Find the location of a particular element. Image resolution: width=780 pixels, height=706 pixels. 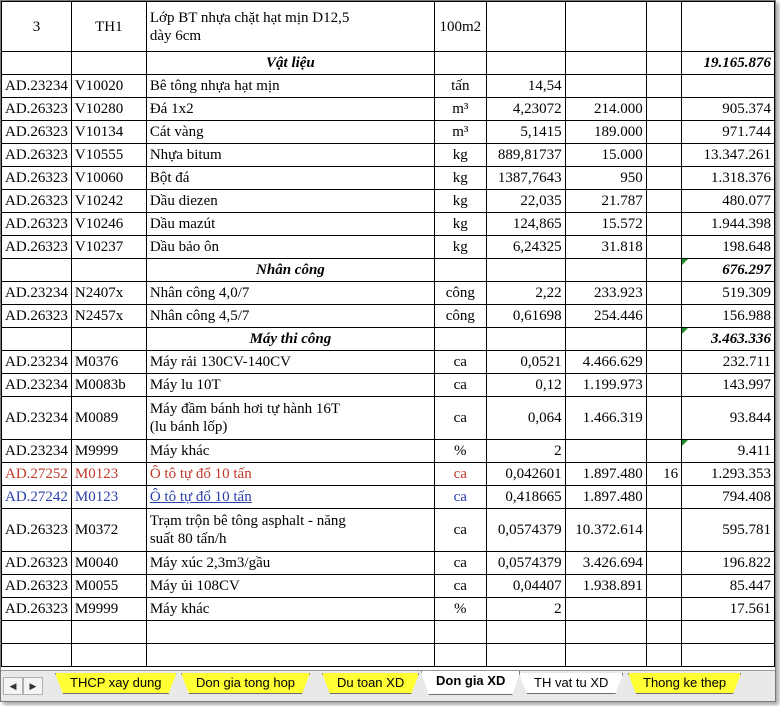

amount-cell: 595.781 is located at coordinates (728, 530).